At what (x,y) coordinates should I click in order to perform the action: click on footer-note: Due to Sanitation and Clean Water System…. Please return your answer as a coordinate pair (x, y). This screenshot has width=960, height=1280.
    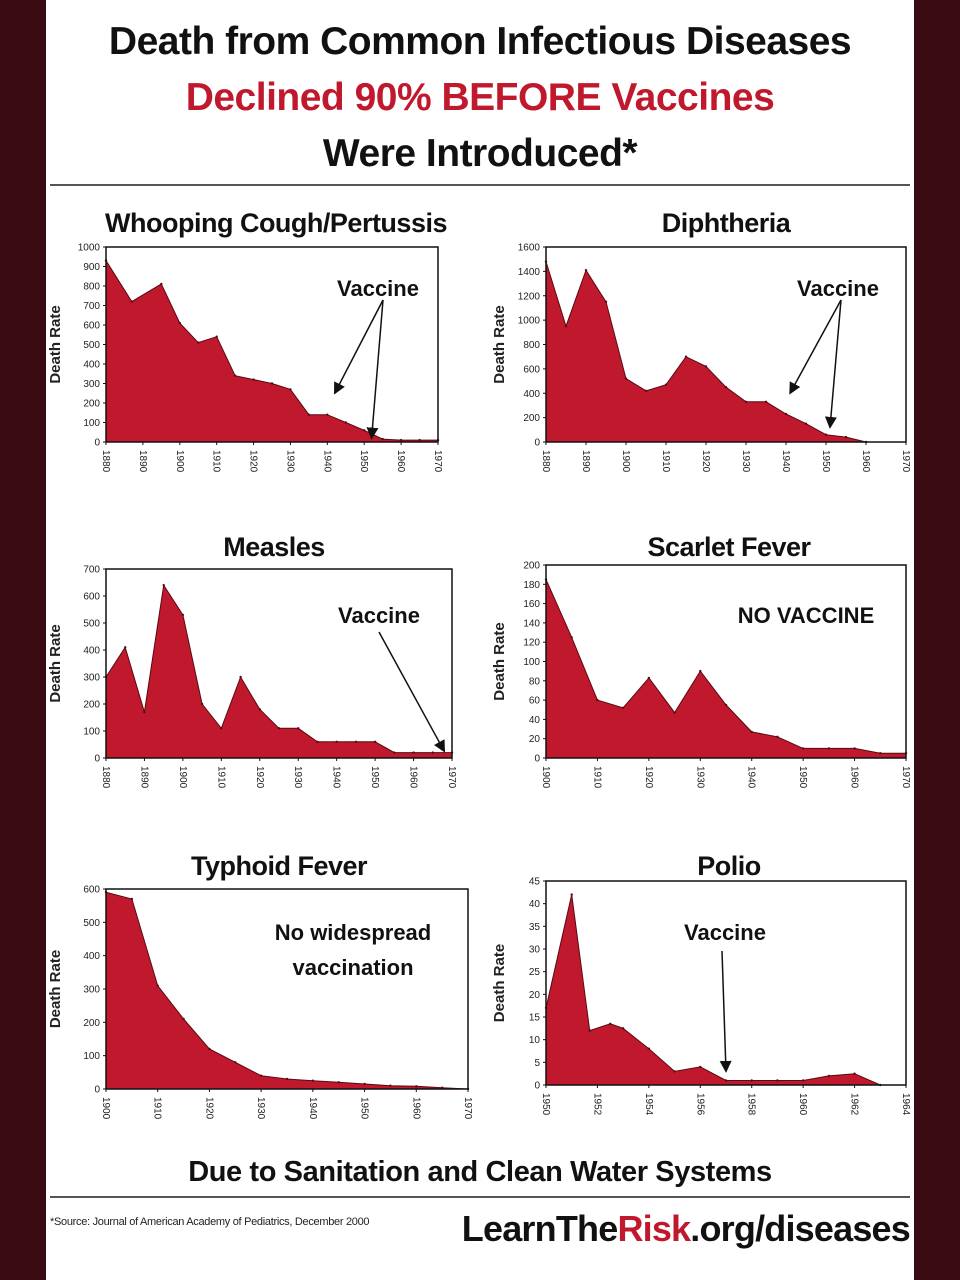
    Looking at the image, I should click on (480, 1172).